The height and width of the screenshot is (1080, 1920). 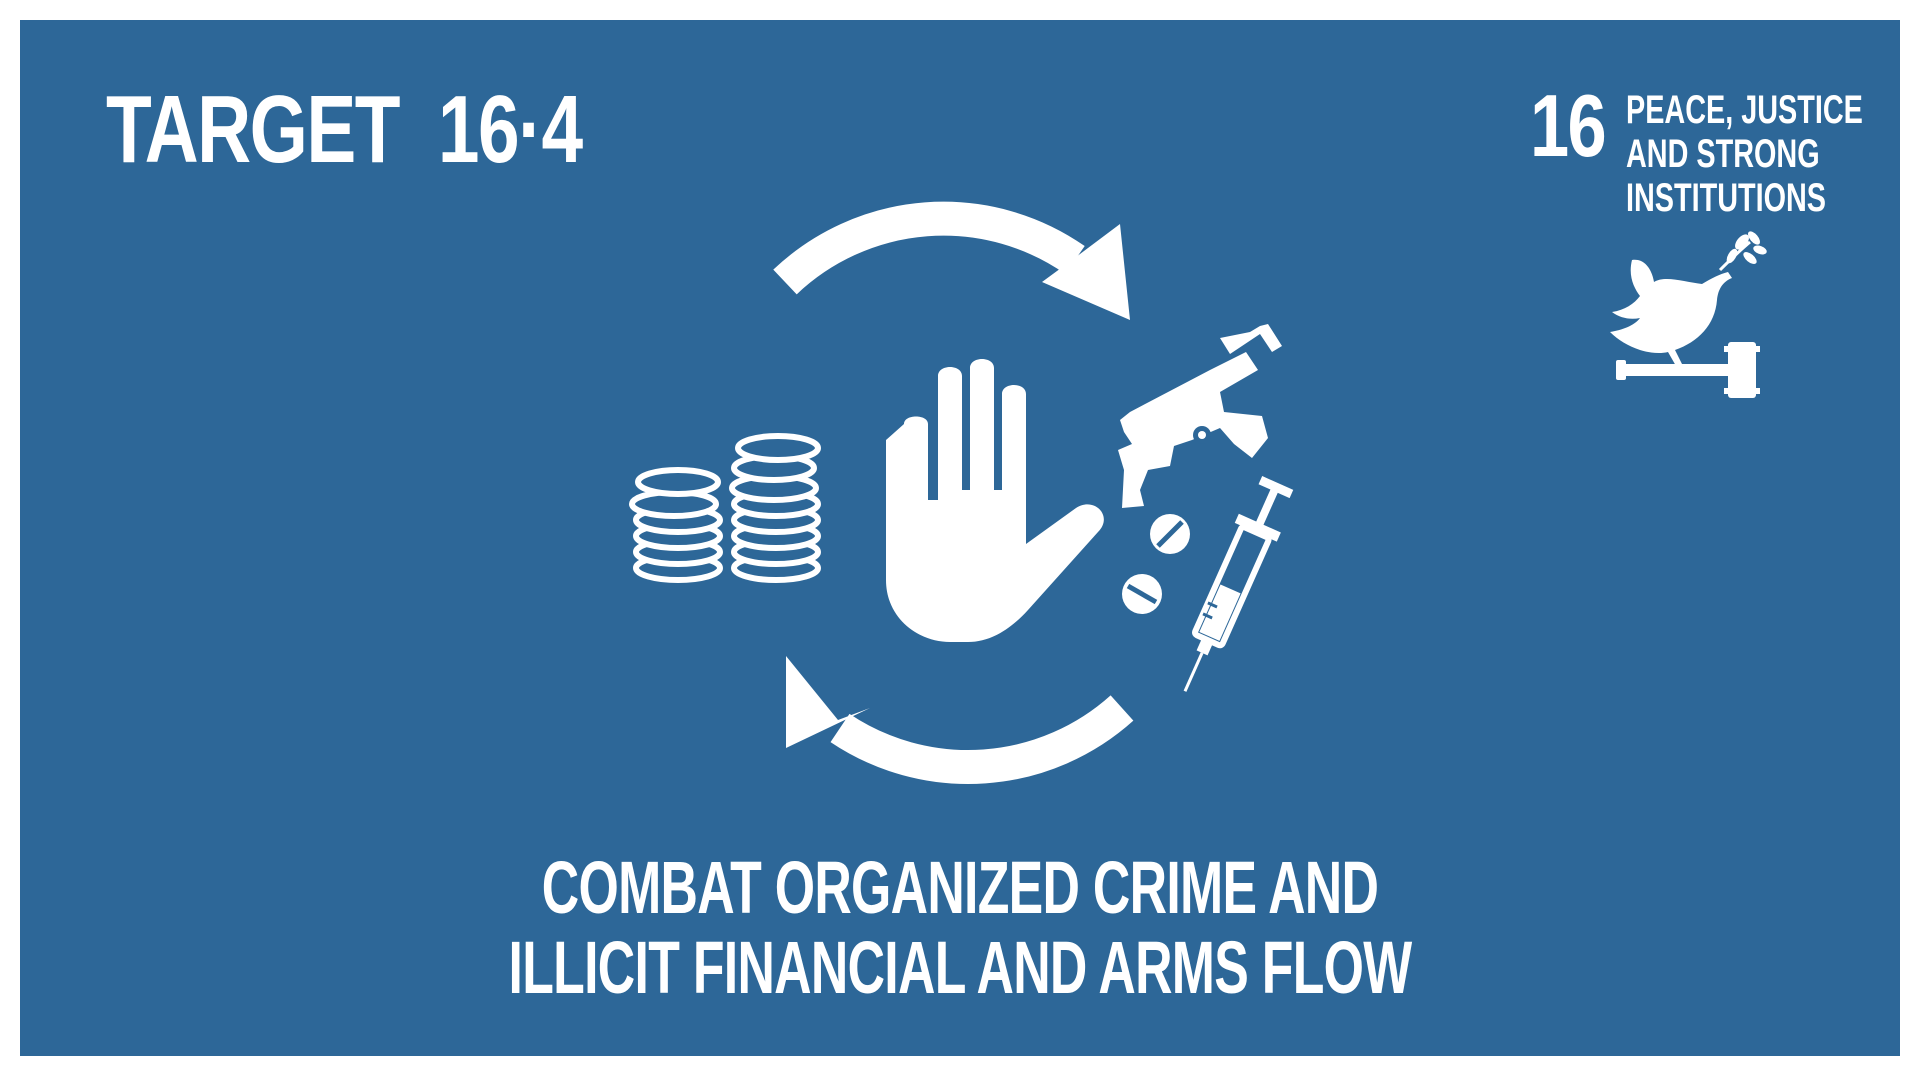 I want to click on rifle-icon, so click(x=1200, y=416).